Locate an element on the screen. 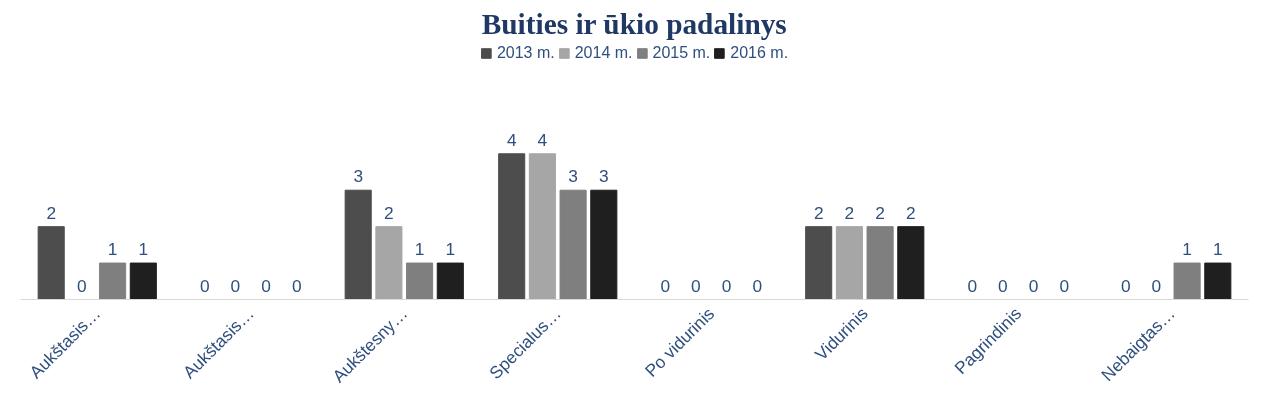 This screenshot has width=1275, height=401. legend-label: 2013 m. is located at coordinates (525, 53).